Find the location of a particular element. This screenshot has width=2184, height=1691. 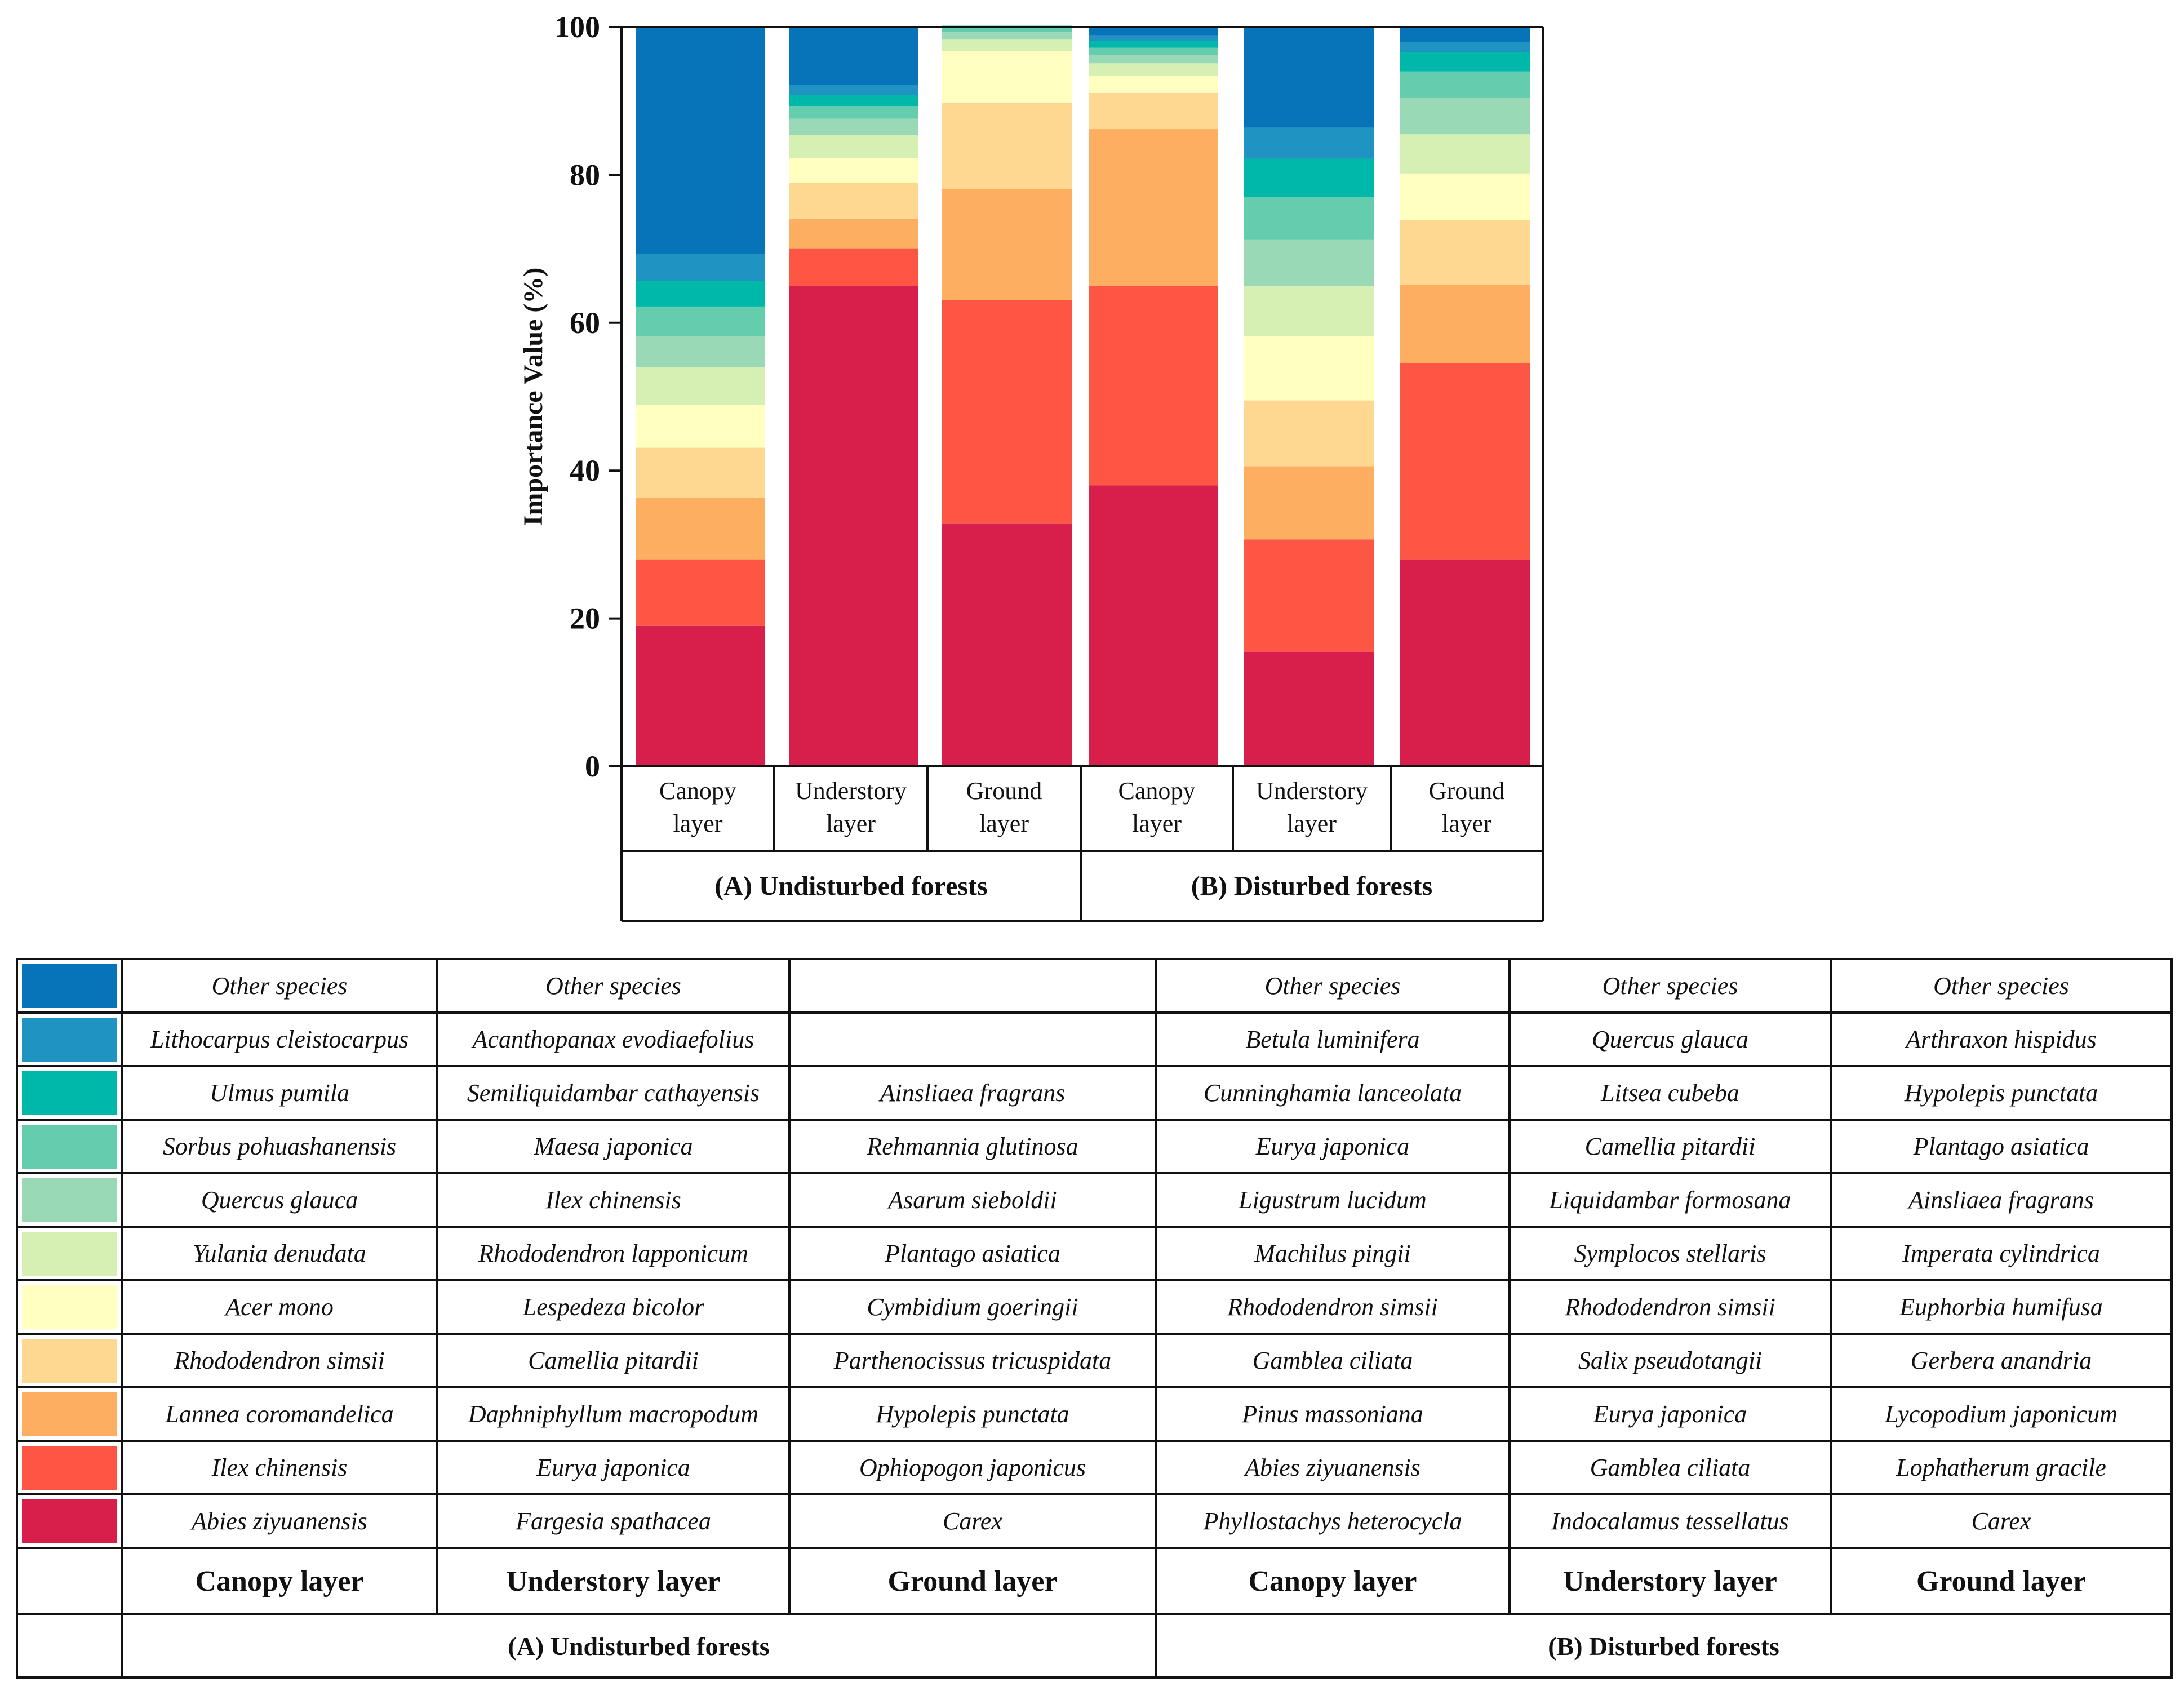

y-tick-label: 40 is located at coordinates (585, 471).